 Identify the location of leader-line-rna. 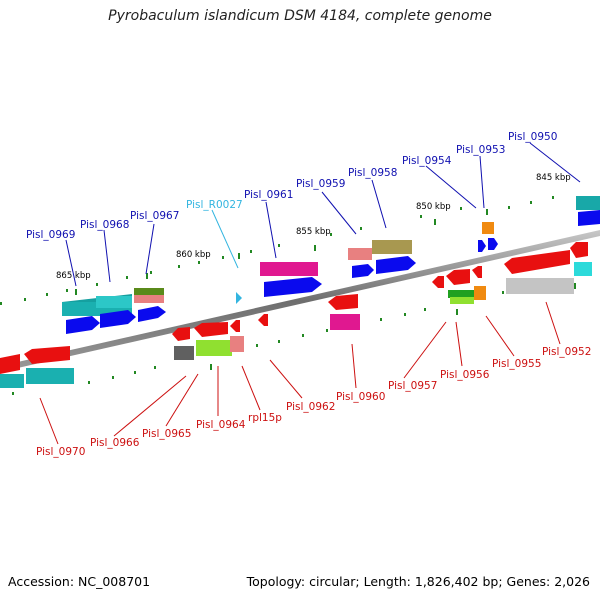
(225, 239).